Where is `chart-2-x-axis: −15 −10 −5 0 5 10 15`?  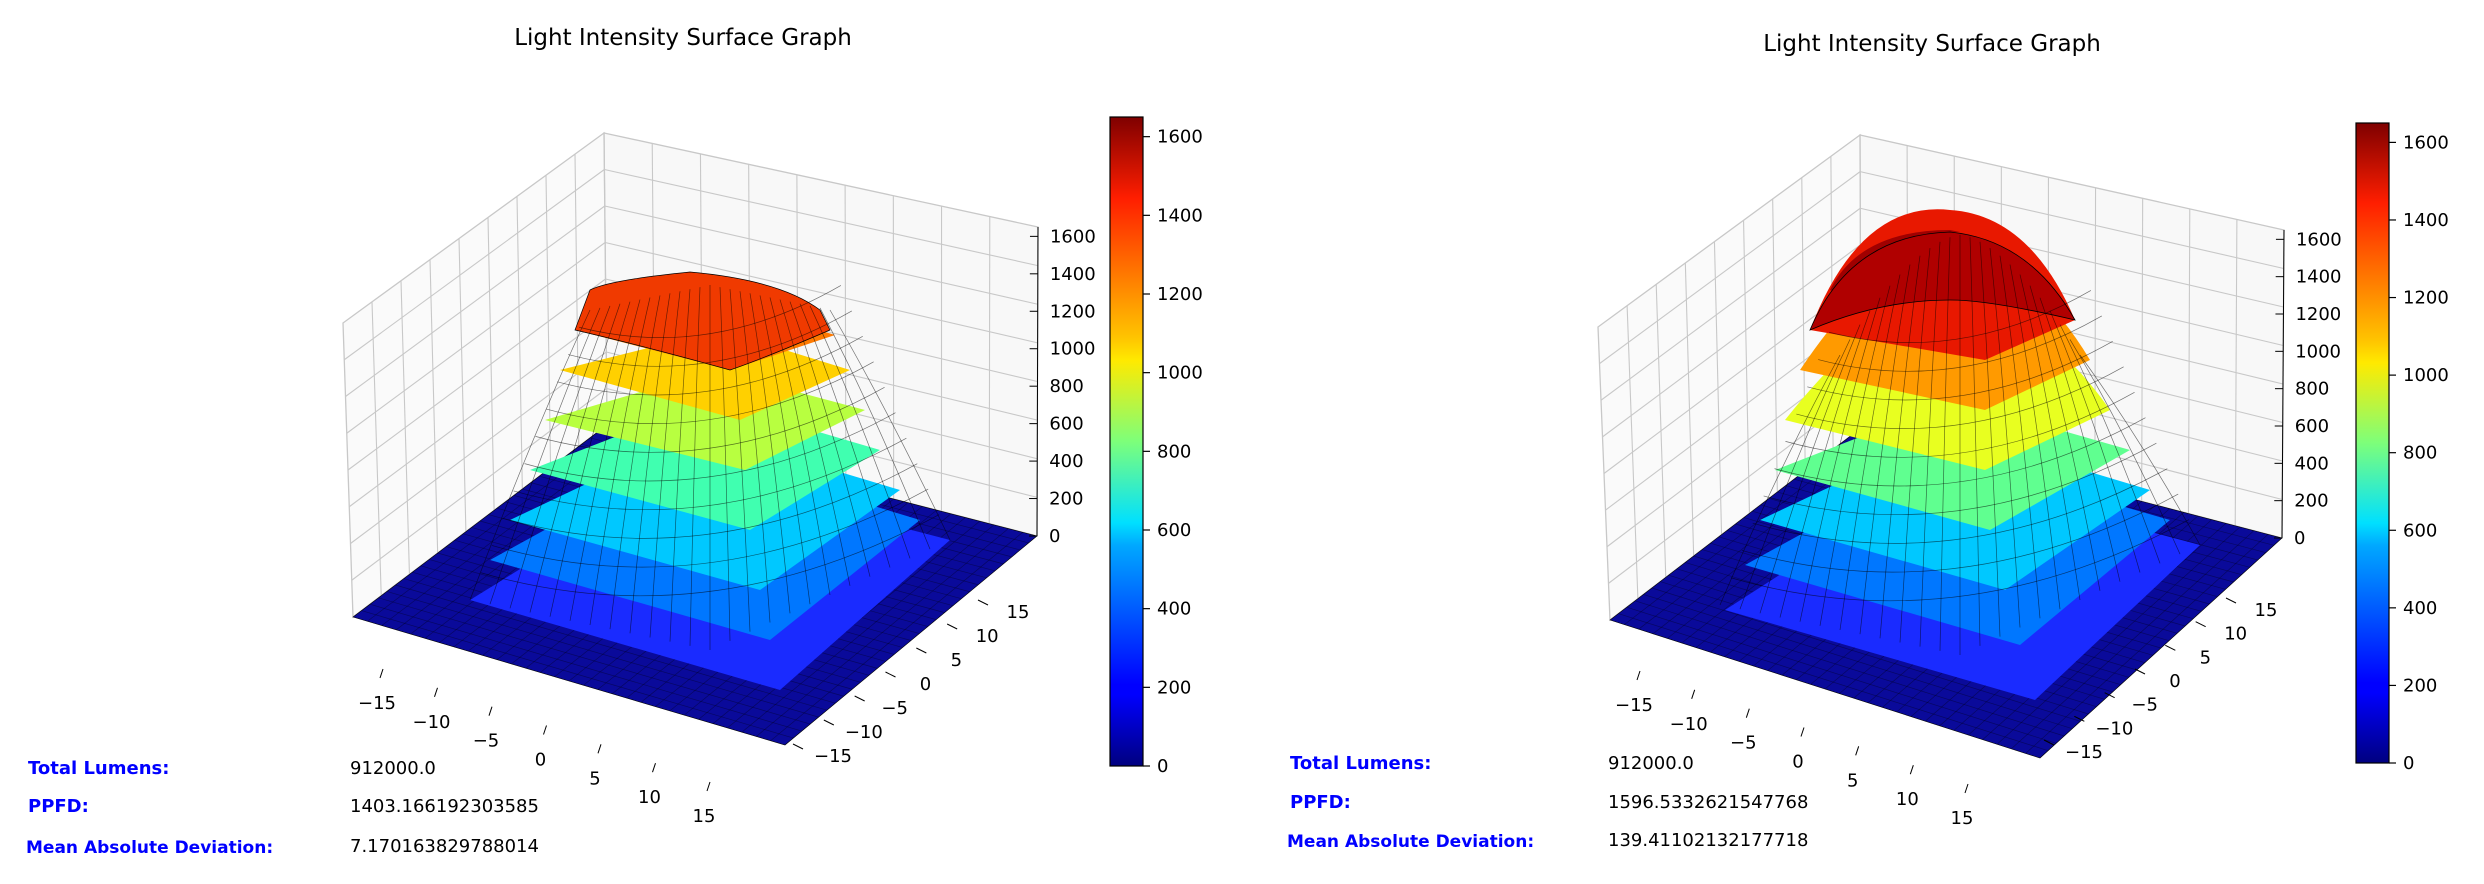
chart-2-x-axis: −15 −10 −5 0 5 10 15 is located at coordinates (1794, 749).